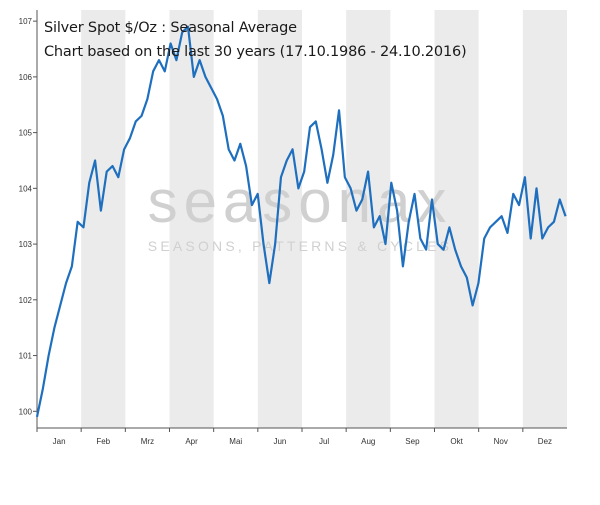 The height and width of the screenshot is (505, 600). I want to click on y-tick-label: 105, so click(26, 133).